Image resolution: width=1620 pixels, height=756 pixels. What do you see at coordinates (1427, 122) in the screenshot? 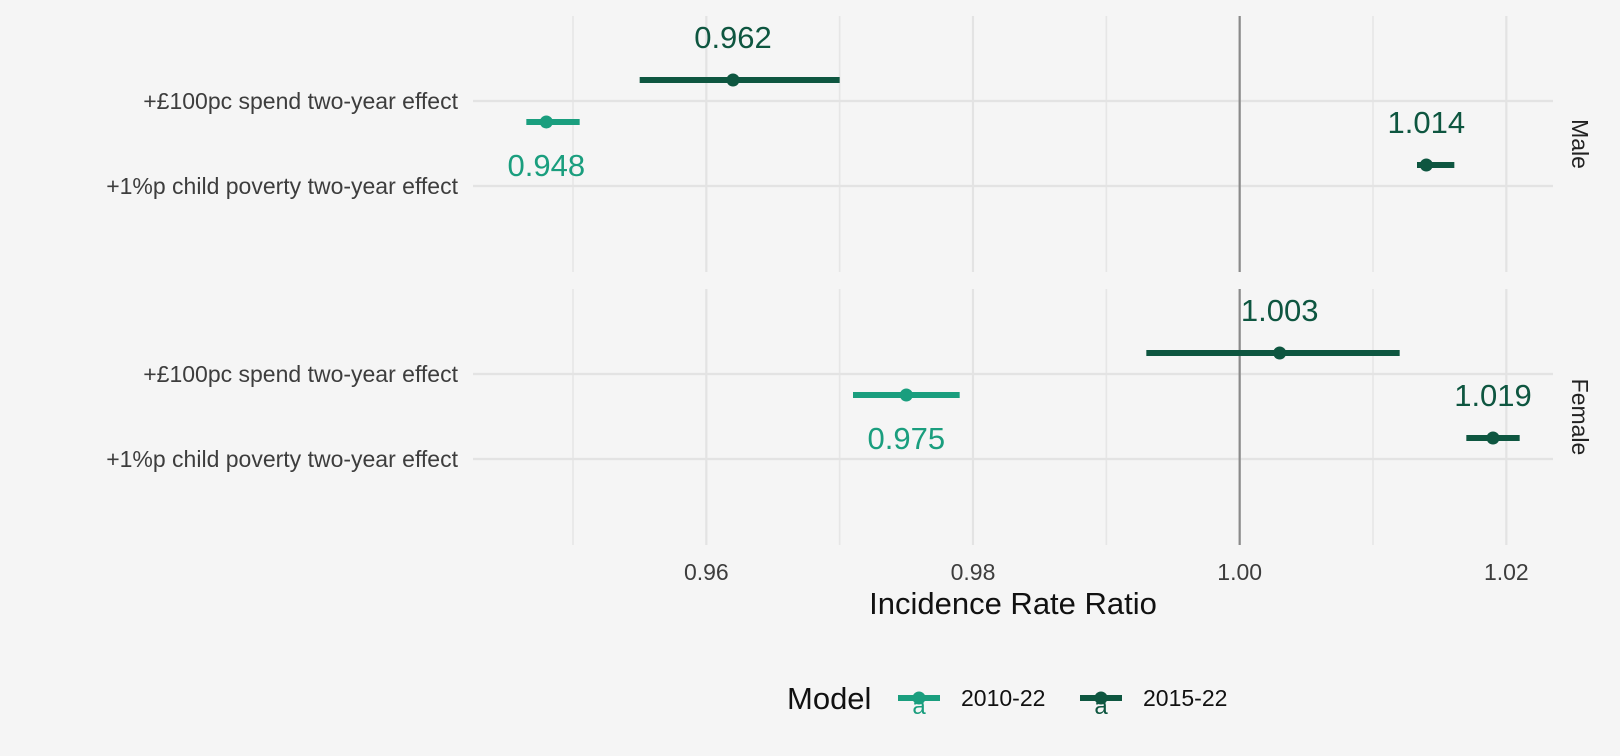
I see `data-label: 1.014` at bounding box center [1427, 122].